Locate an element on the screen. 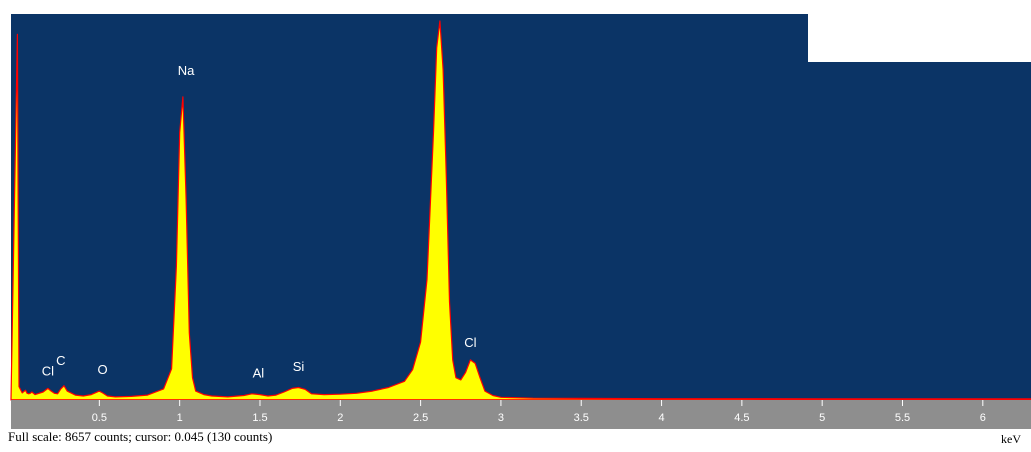 The image size is (1031, 452). x-tick-layer: 0.5 1 1.5 2 2.5 3 3.5 4 4.5 5 5.5 6 is located at coordinates (539, 412).